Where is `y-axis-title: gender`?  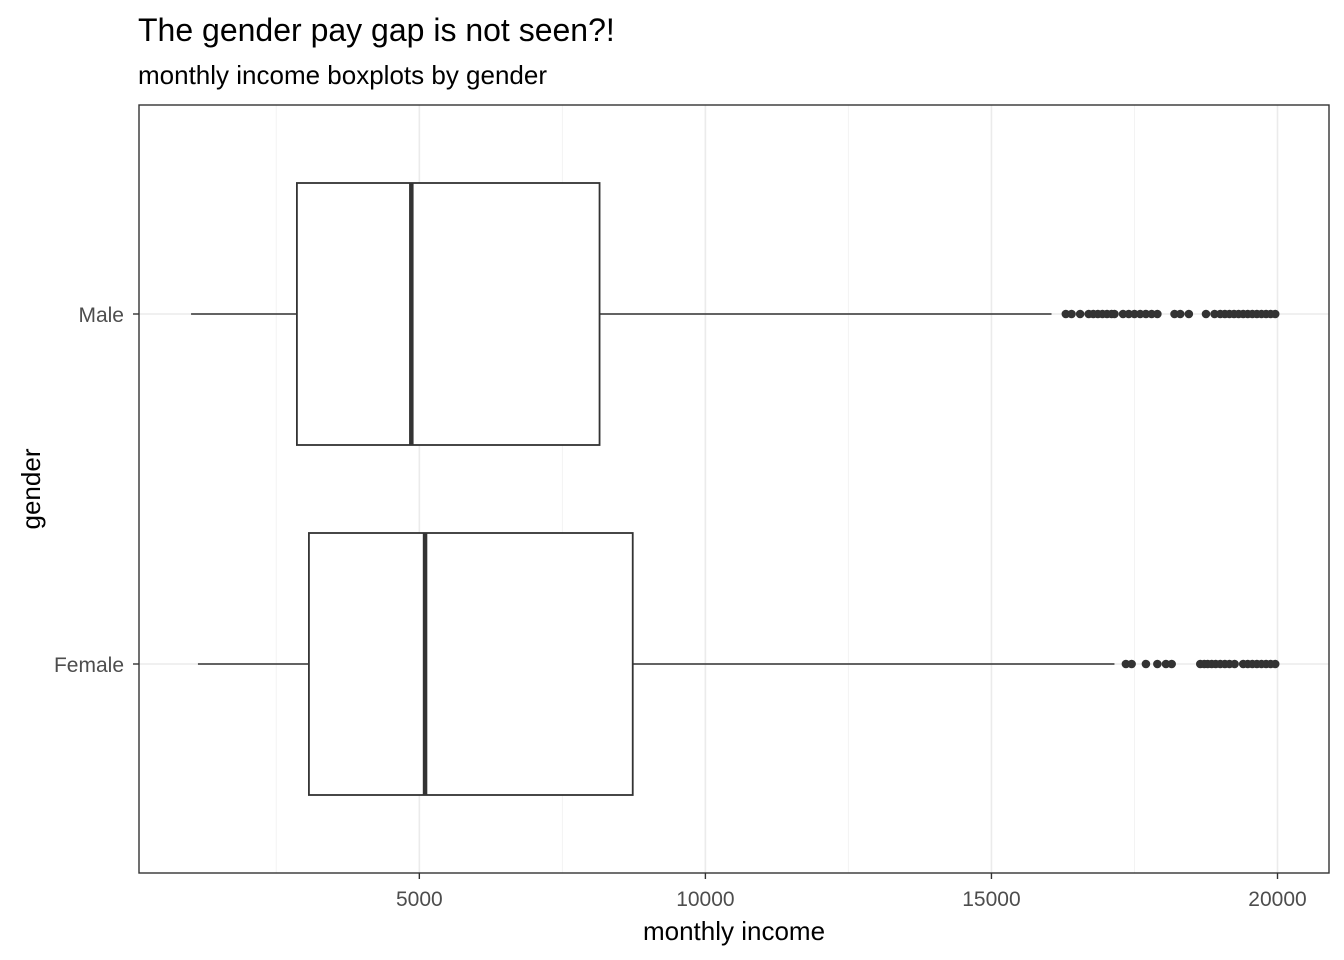 y-axis-title: gender is located at coordinates (31, 488).